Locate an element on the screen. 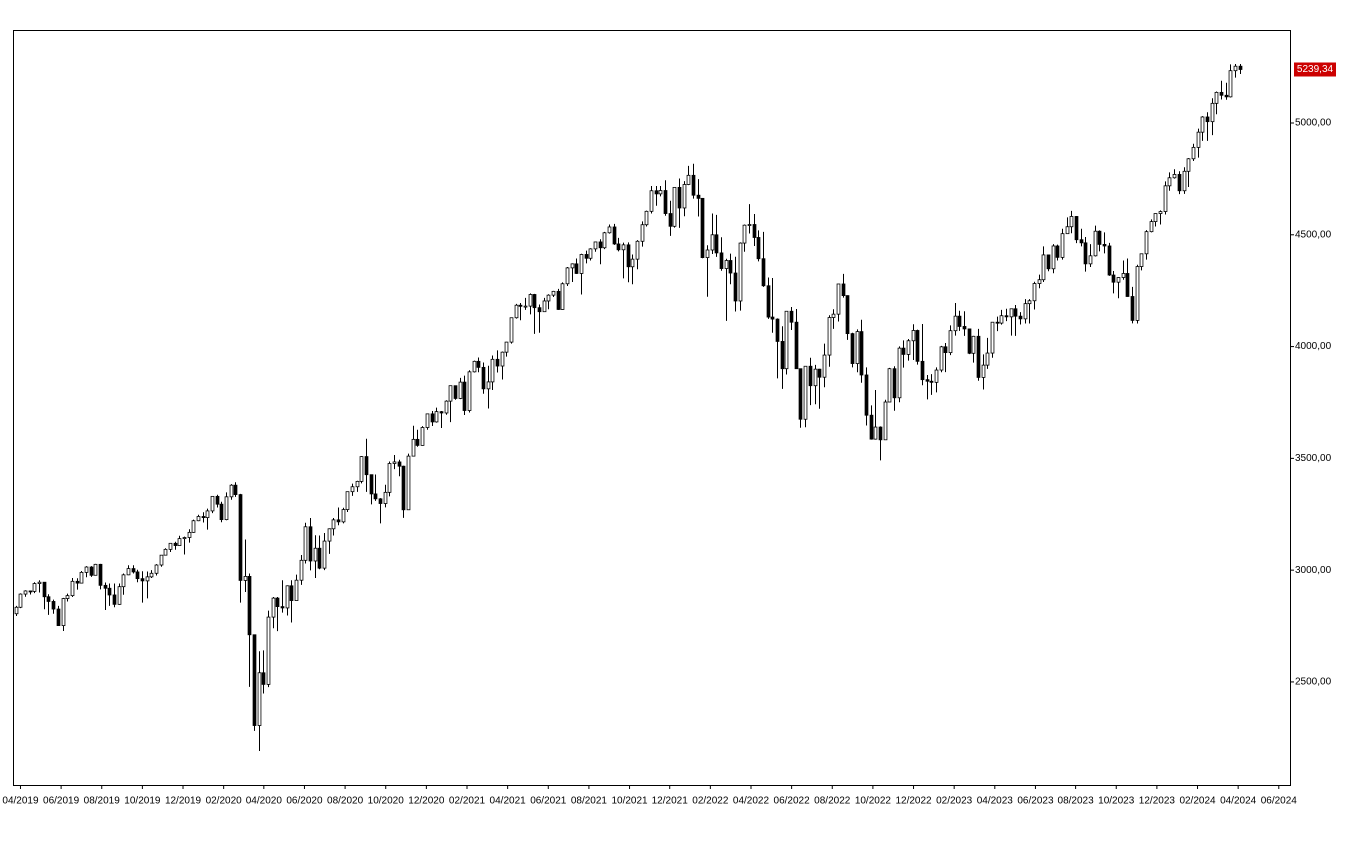 The width and height of the screenshot is (1366, 841). y-tick-label: 4500,00 is located at coordinates (1313, 234).